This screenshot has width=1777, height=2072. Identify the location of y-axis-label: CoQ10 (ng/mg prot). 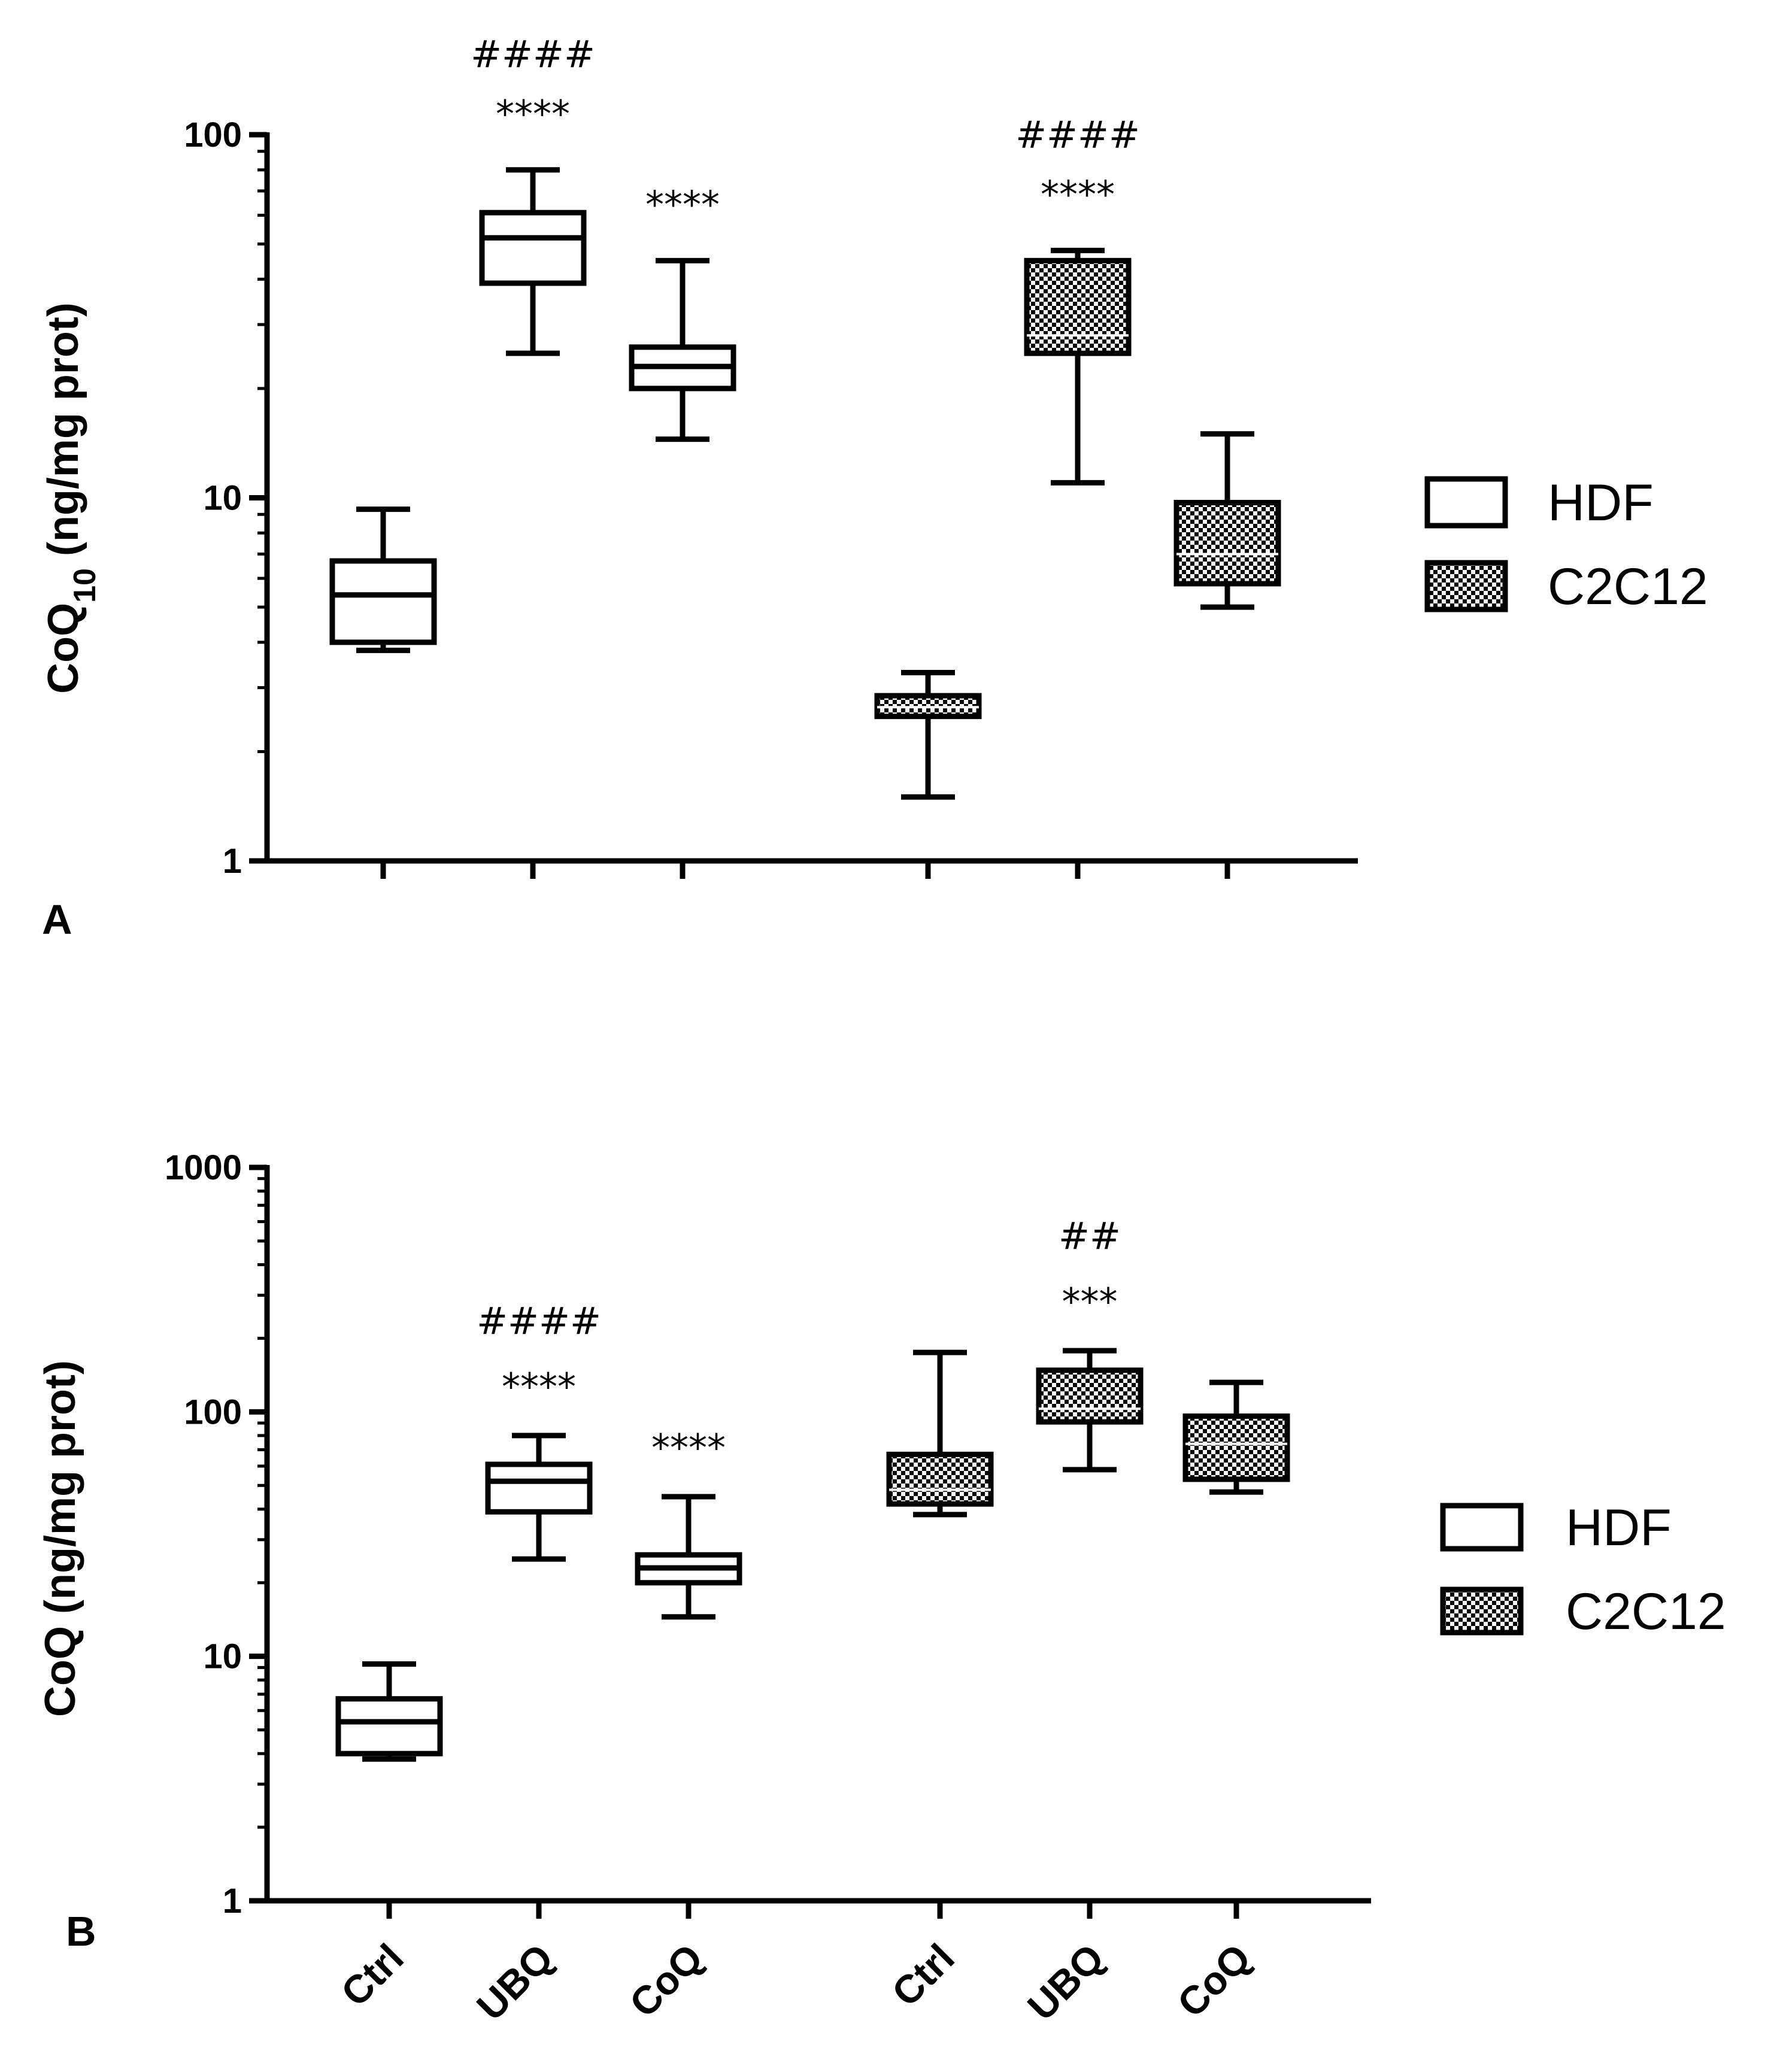
(71, 498).